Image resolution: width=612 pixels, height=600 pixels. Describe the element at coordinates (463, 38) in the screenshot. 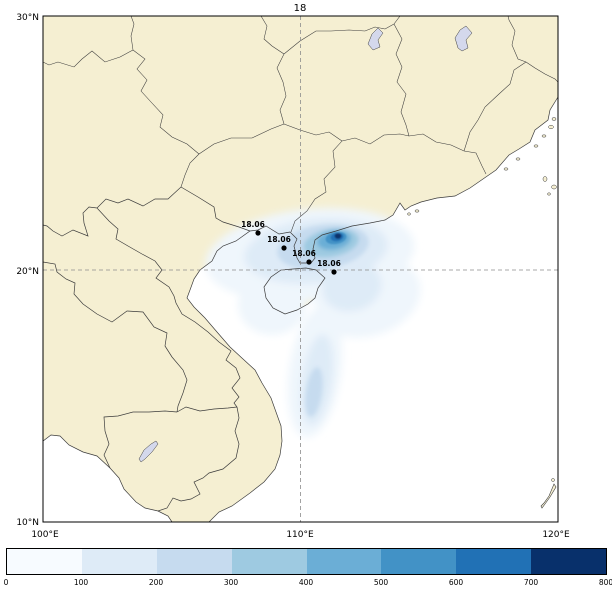

I see `lake-poyang` at that location.